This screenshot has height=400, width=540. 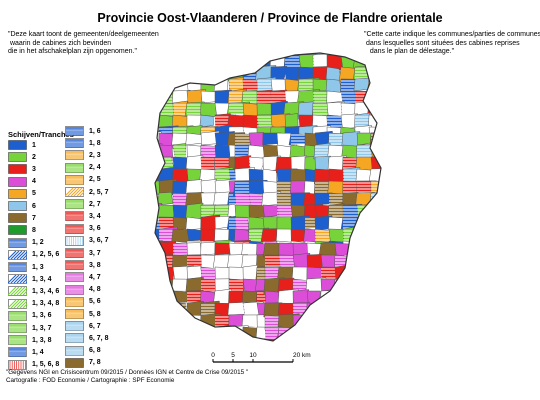 What do you see at coordinates (253, 355) in the screenshot?
I see `scale-tick-label: 10` at bounding box center [253, 355].